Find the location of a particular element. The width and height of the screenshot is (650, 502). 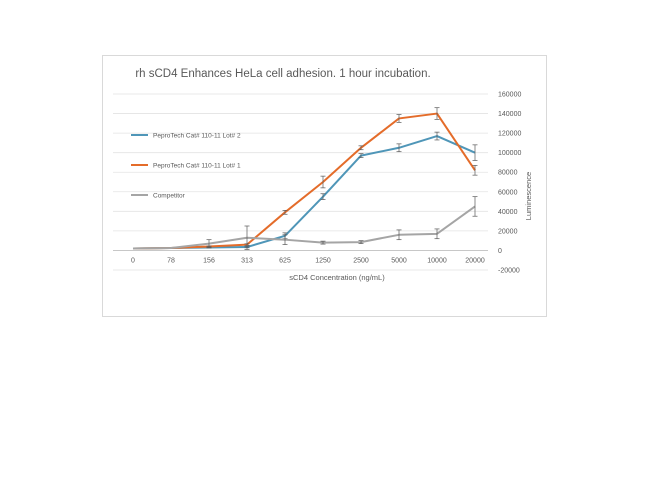

x-axis-label: sCD4 Concentration (ng/mL) is located at coordinates (337, 277).